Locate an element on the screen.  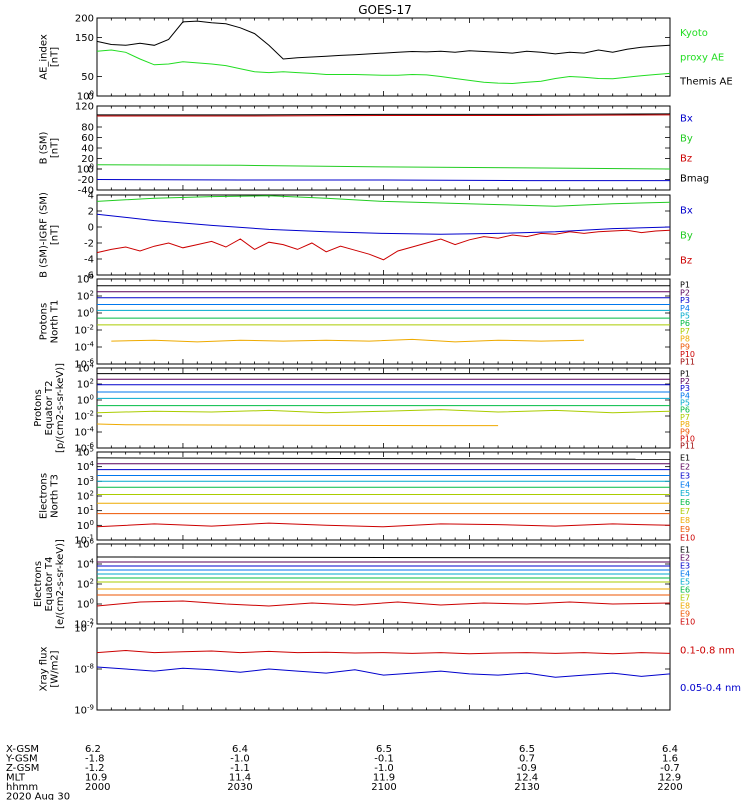
legend-entry: proxy AE is located at coordinates (702, 57).